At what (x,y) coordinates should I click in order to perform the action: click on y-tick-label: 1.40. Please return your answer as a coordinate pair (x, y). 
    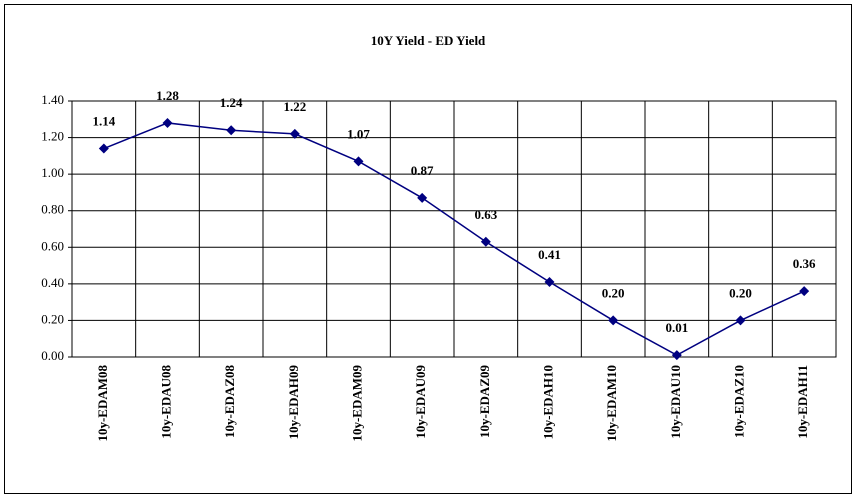
    Looking at the image, I should click on (52, 99).